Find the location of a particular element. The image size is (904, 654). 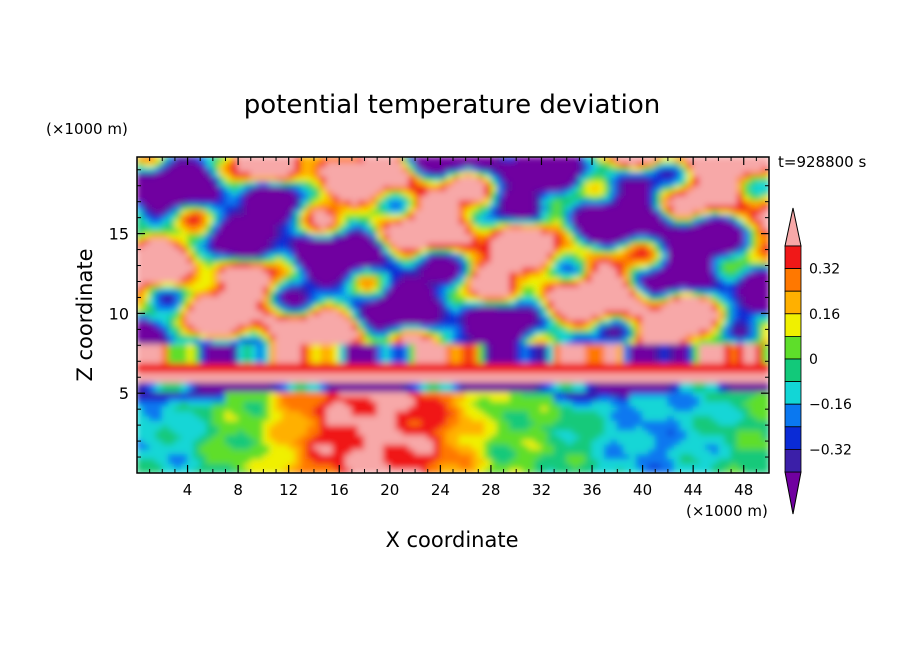

y-tick-label: 5 is located at coordinates (124, 393).